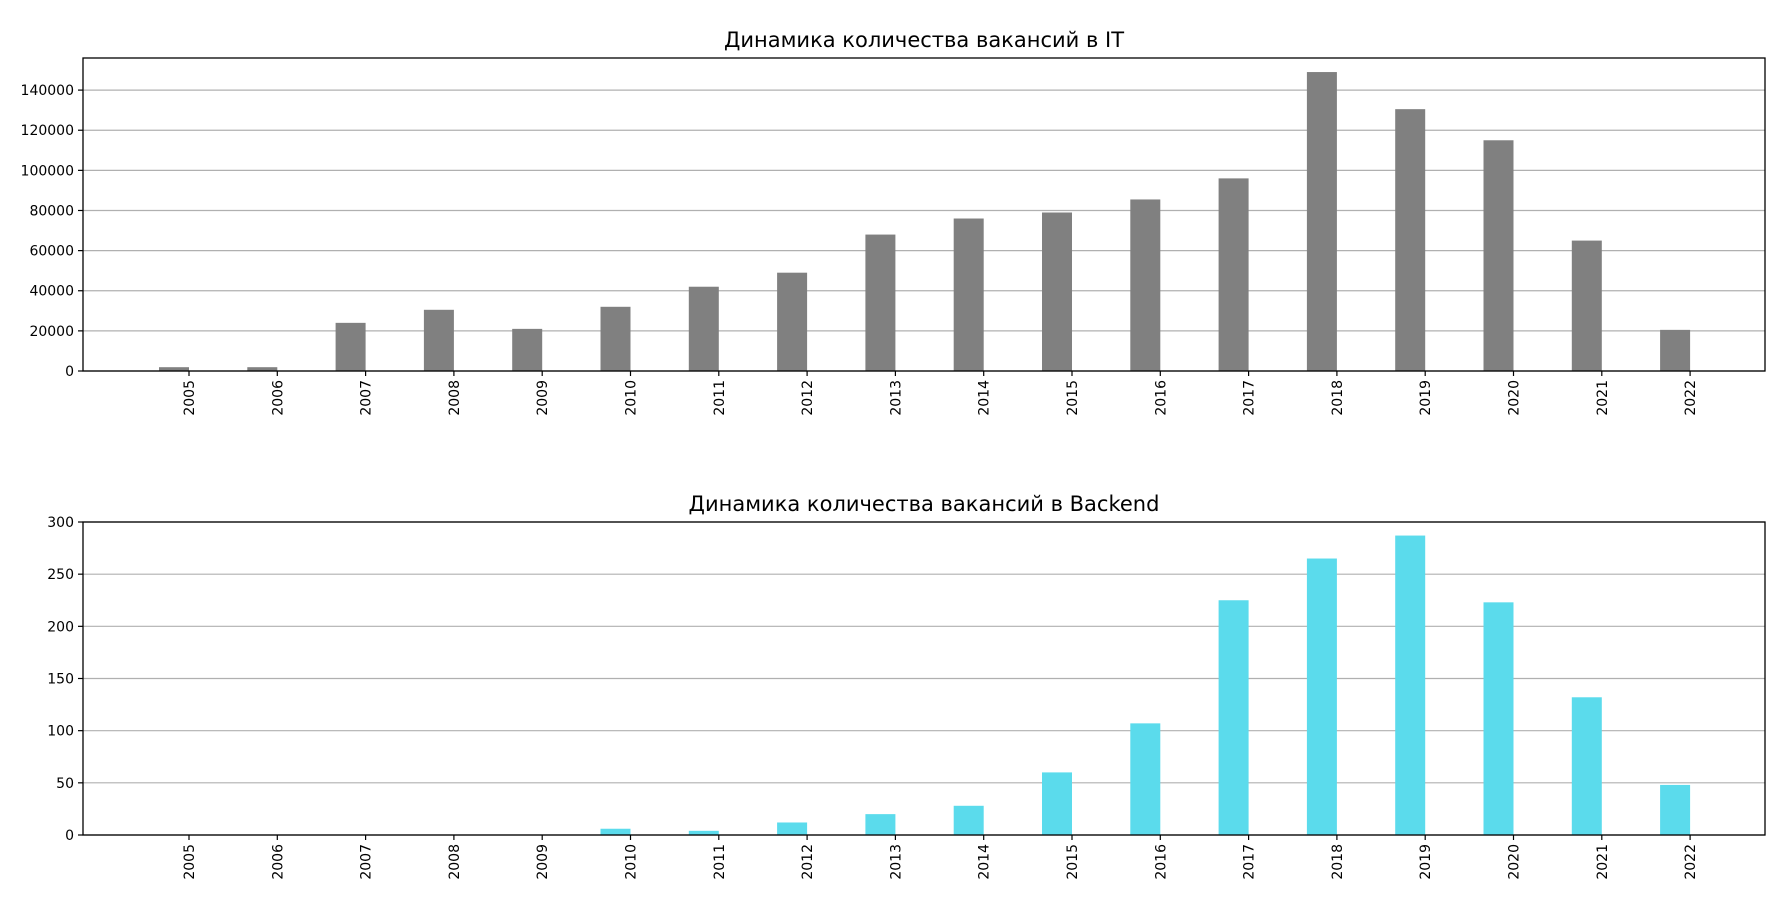 The height and width of the screenshot is (919, 1783). Describe the element at coordinates (60, 627) in the screenshot. I see `y-tick-label: 200` at that location.